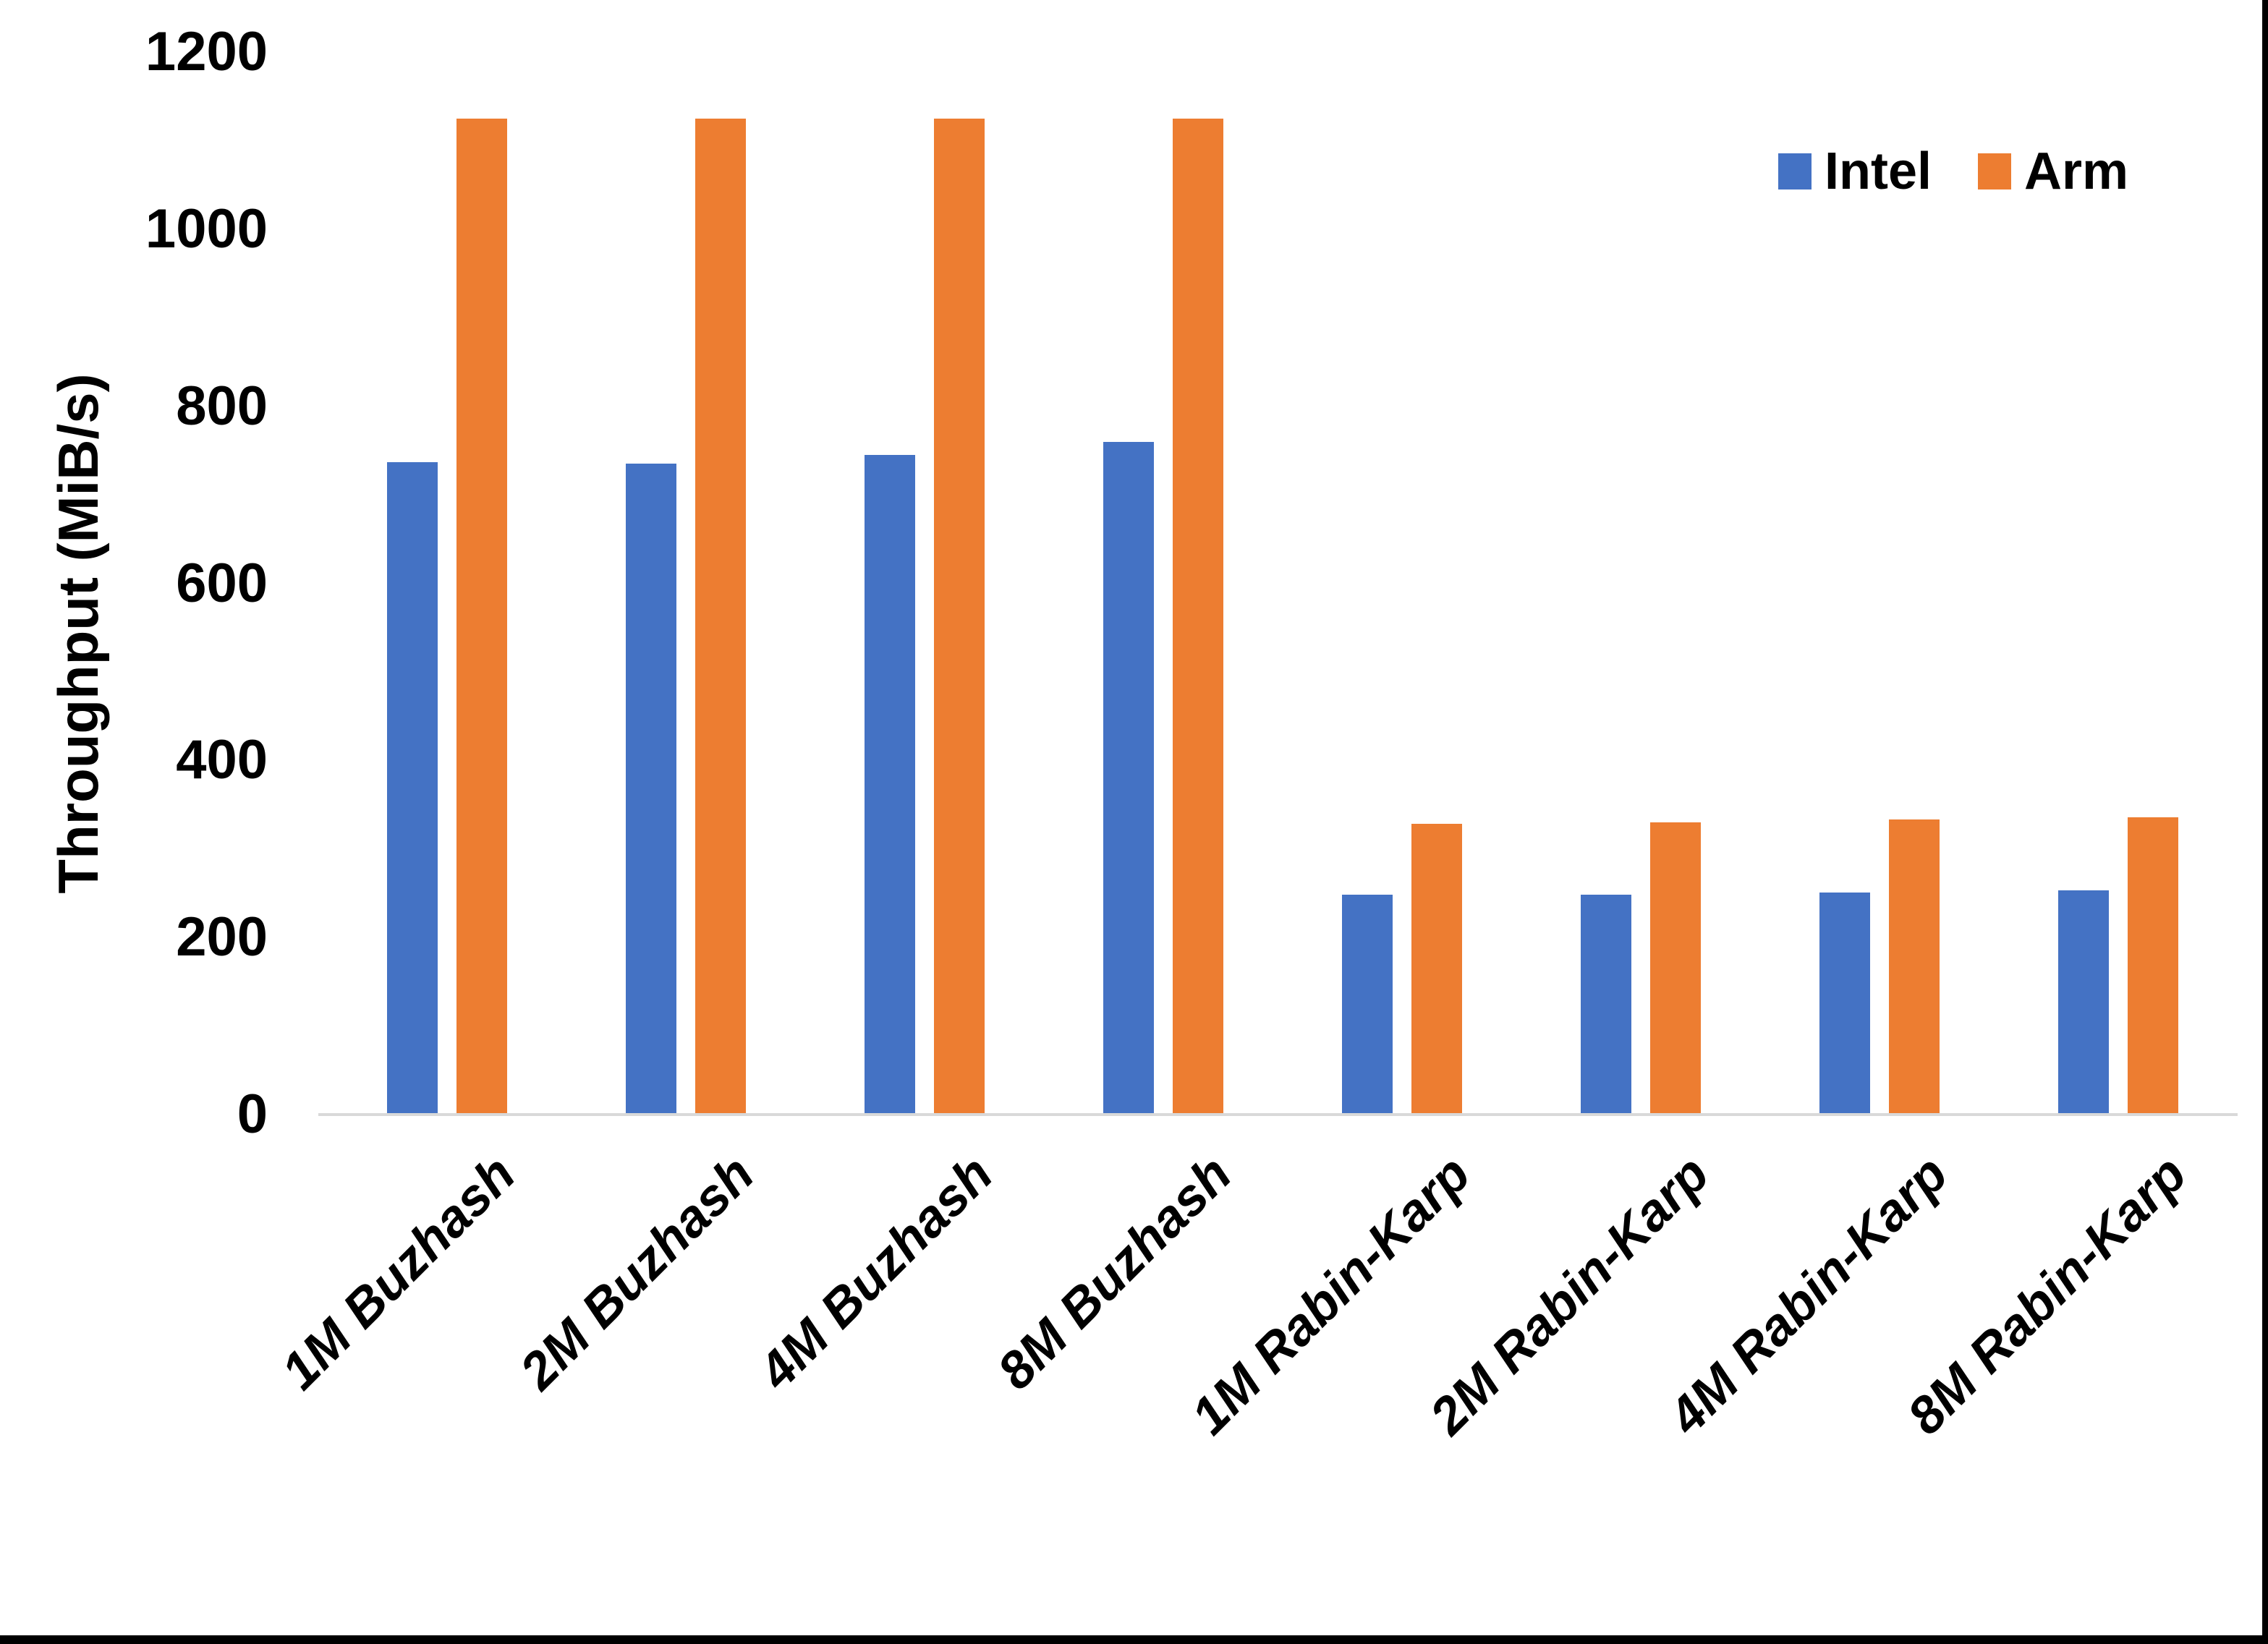 The width and height of the screenshot is (2268, 1644). I want to click on legend-swatch-intel, so click(1795, 171).